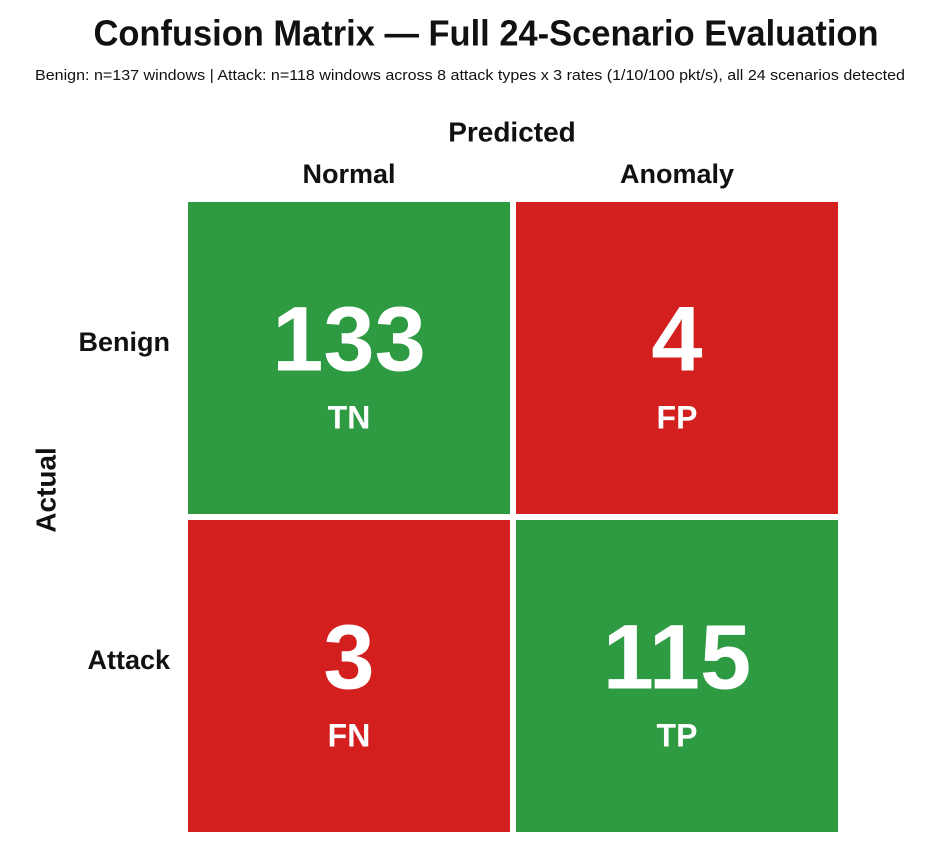 This screenshot has height=857, width=932. I want to click on cell-value: 4, so click(676, 339).